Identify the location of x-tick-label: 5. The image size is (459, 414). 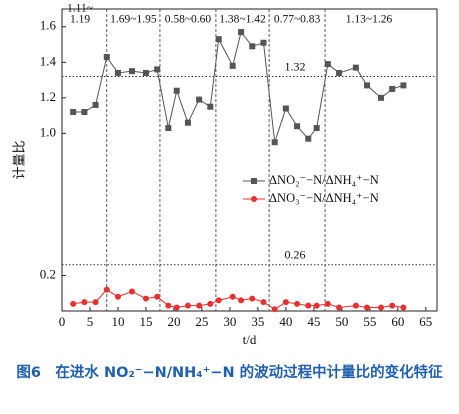
(90, 321).